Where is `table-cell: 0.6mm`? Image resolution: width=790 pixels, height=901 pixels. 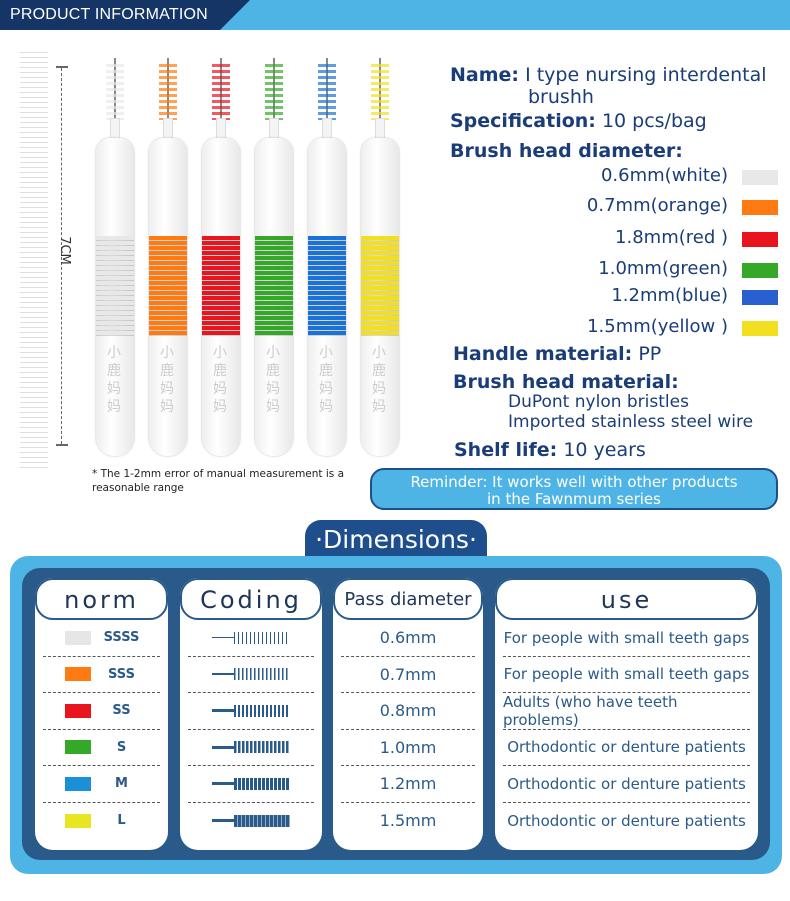
table-cell: 0.6mm is located at coordinates (408, 638).